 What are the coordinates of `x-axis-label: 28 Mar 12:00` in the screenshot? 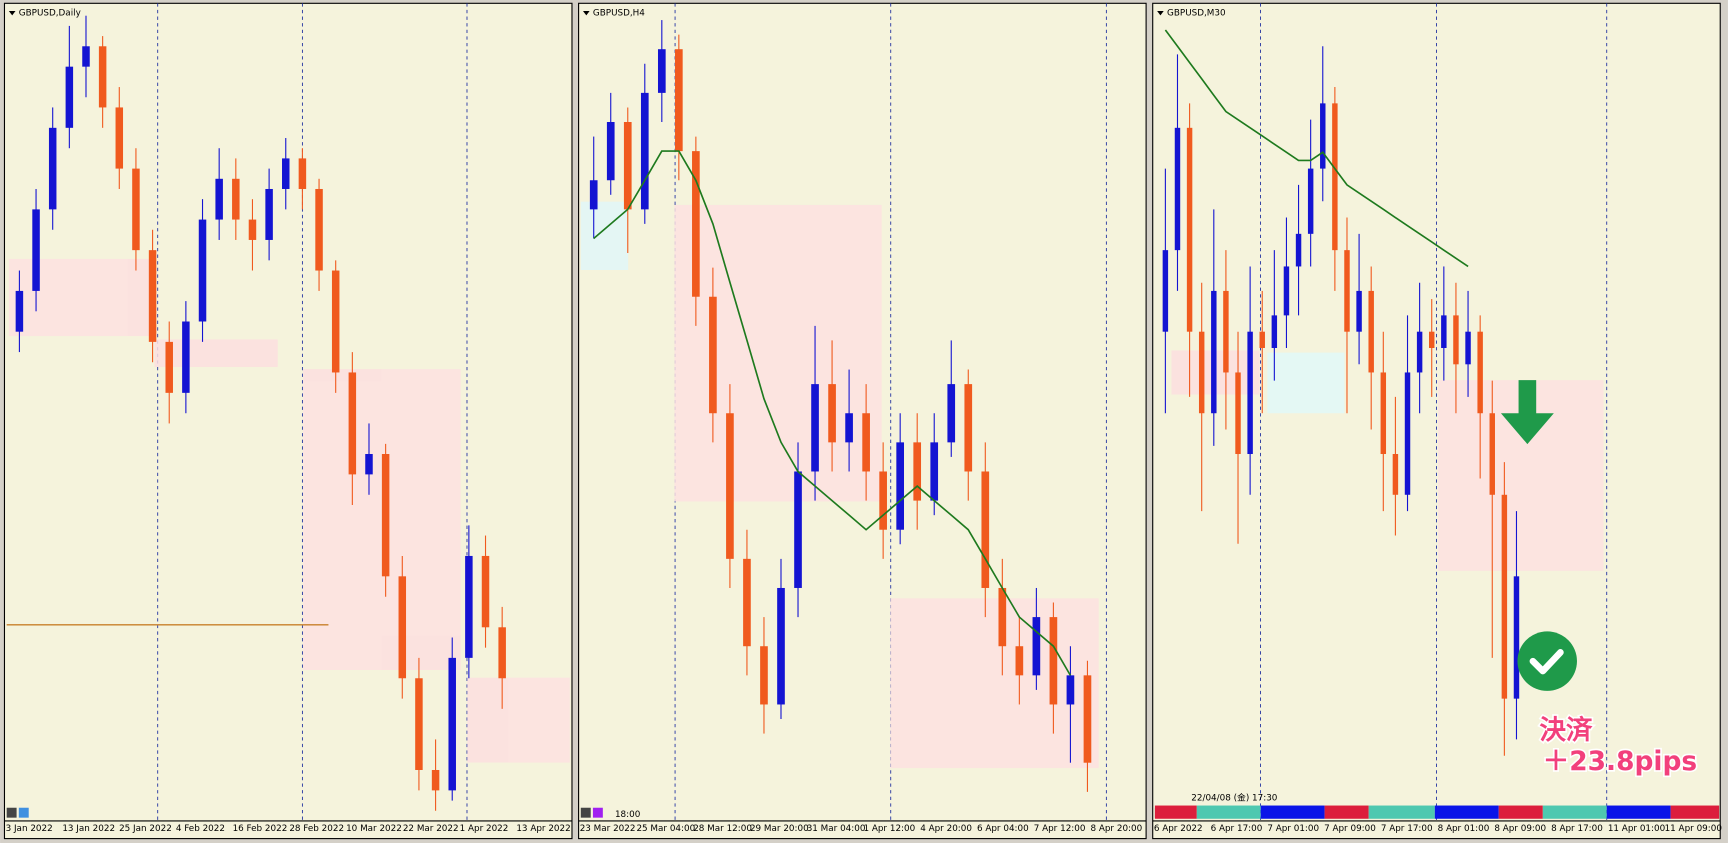 It's located at (722, 829).